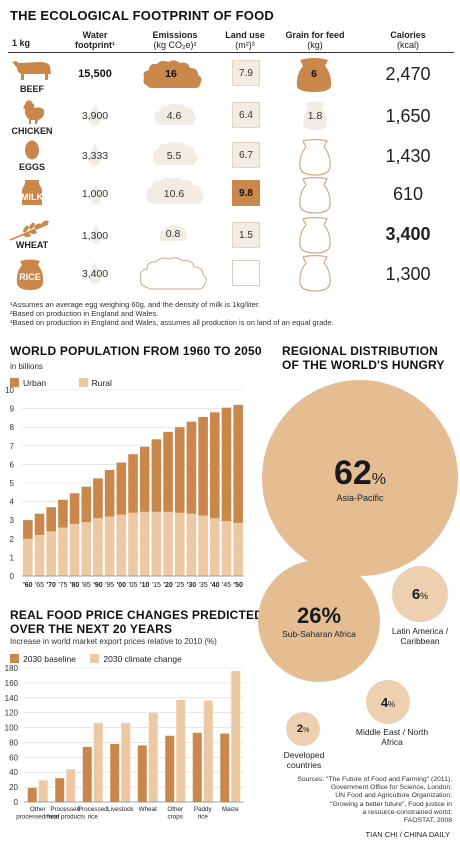 This screenshot has width=460, height=859. What do you see at coordinates (246, 193) in the screenshot?
I see `land-milk: 9.8` at bounding box center [246, 193].